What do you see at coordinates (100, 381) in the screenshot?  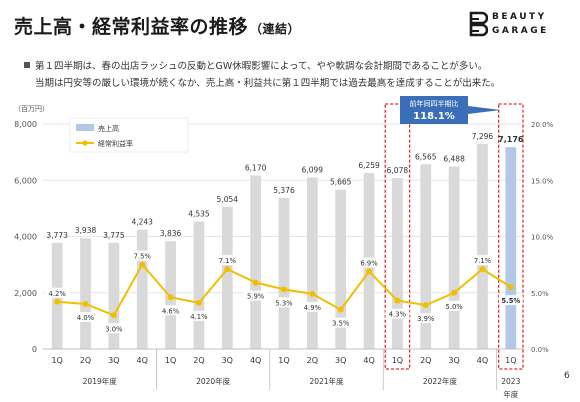 I see `fiscal-year-label: 2019年度` at bounding box center [100, 381].